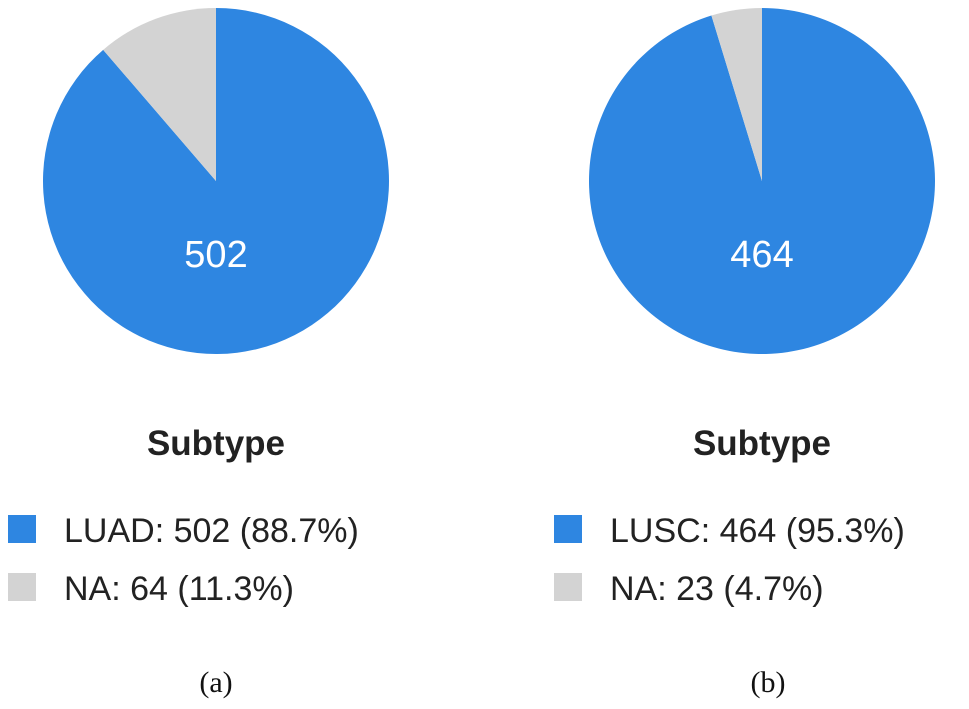 Image resolution: width=969 pixels, height=709 pixels. What do you see at coordinates (179, 589) in the screenshot?
I see `legend-entry-na: NA: 64 (11.3%)` at bounding box center [179, 589].